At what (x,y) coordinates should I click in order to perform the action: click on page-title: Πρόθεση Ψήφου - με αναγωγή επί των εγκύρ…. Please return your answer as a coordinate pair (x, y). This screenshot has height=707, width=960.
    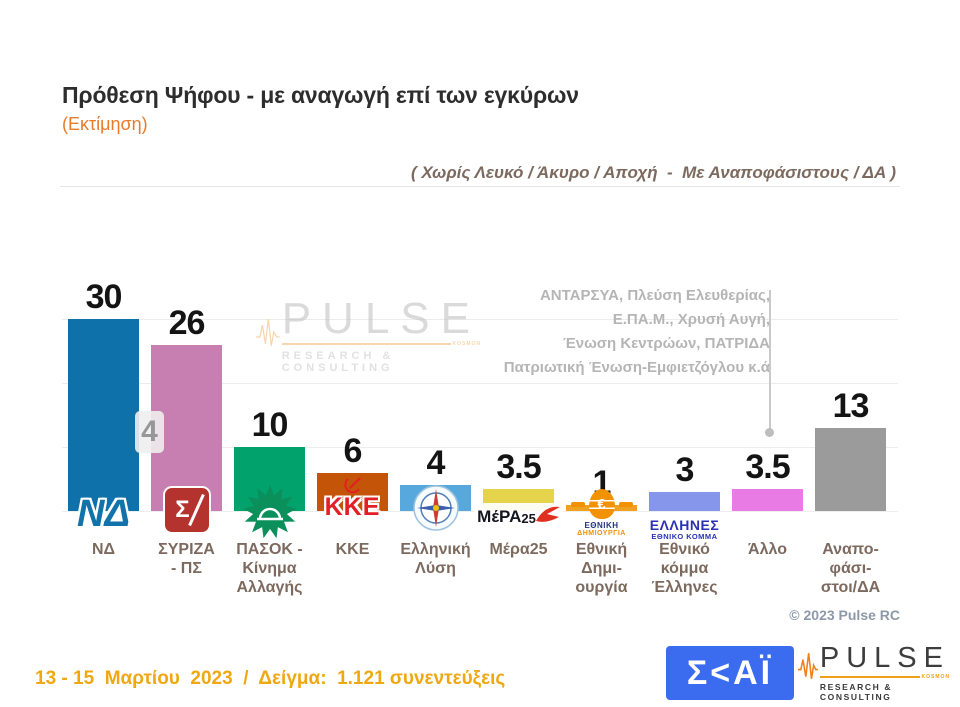
    Looking at the image, I should click on (320, 95).